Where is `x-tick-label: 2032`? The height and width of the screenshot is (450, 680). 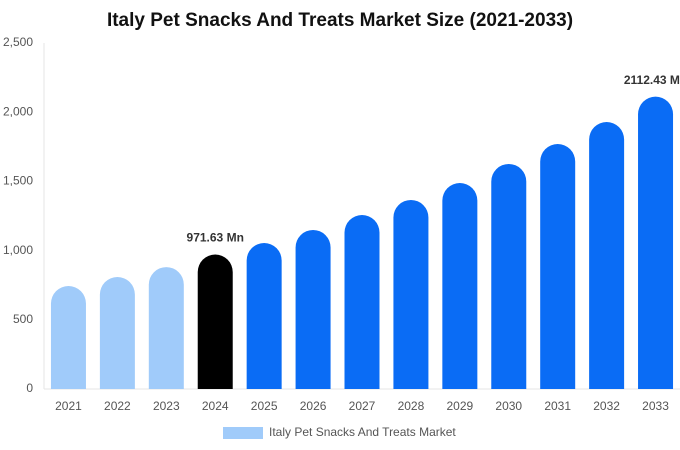 x-tick-label: 2032 is located at coordinates (606, 406).